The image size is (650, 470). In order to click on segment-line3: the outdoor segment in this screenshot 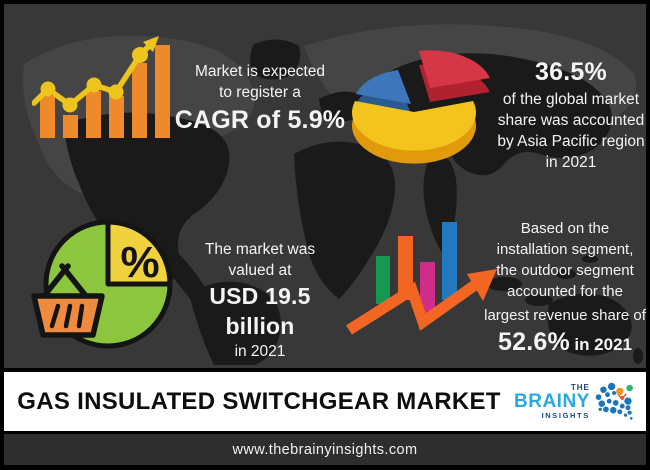, I will do `click(565, 270)`.